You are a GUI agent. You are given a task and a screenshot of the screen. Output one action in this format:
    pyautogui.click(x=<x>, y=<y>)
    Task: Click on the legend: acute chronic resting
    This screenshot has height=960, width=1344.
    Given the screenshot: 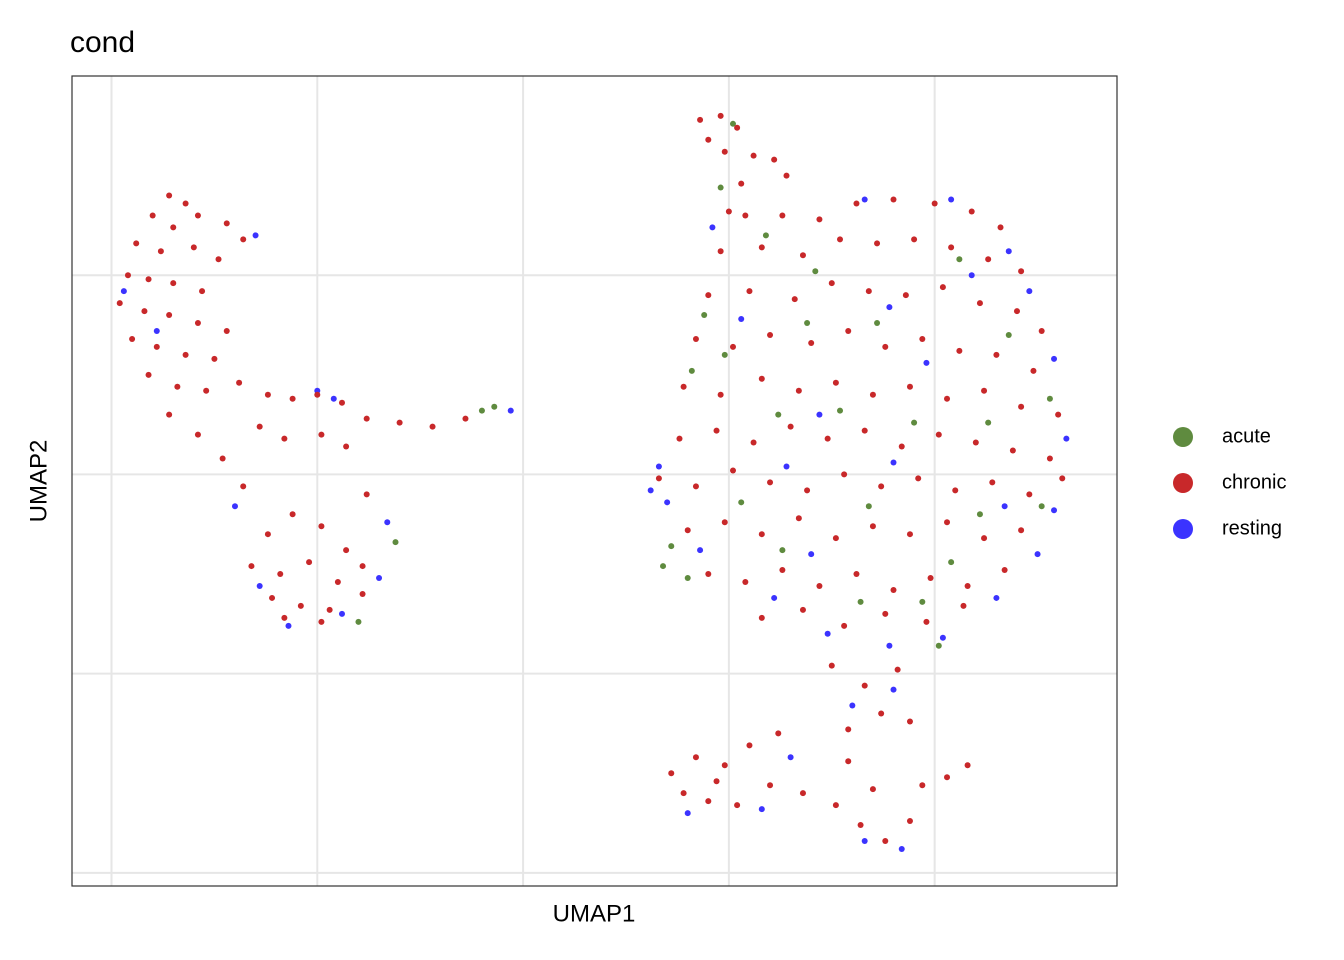 What is the action you would take?
    pyautogui.click(x=1229, y=482)
    